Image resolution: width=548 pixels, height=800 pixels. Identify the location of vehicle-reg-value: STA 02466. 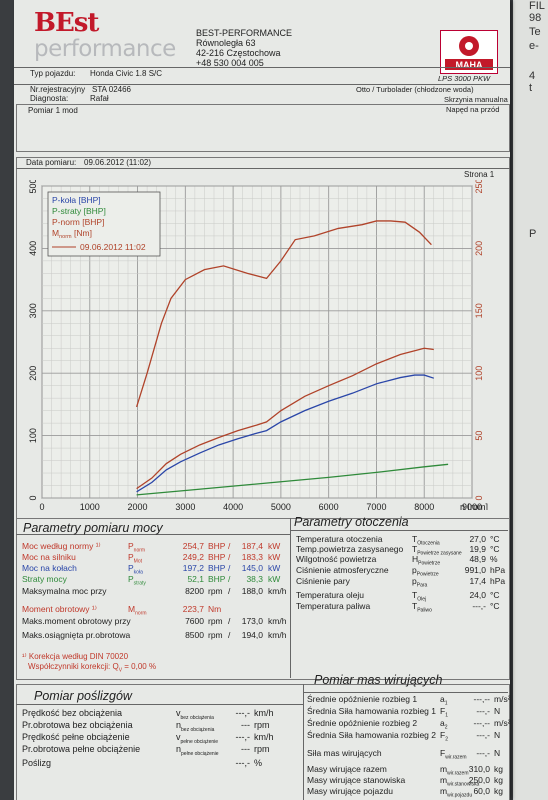
(111, 89).